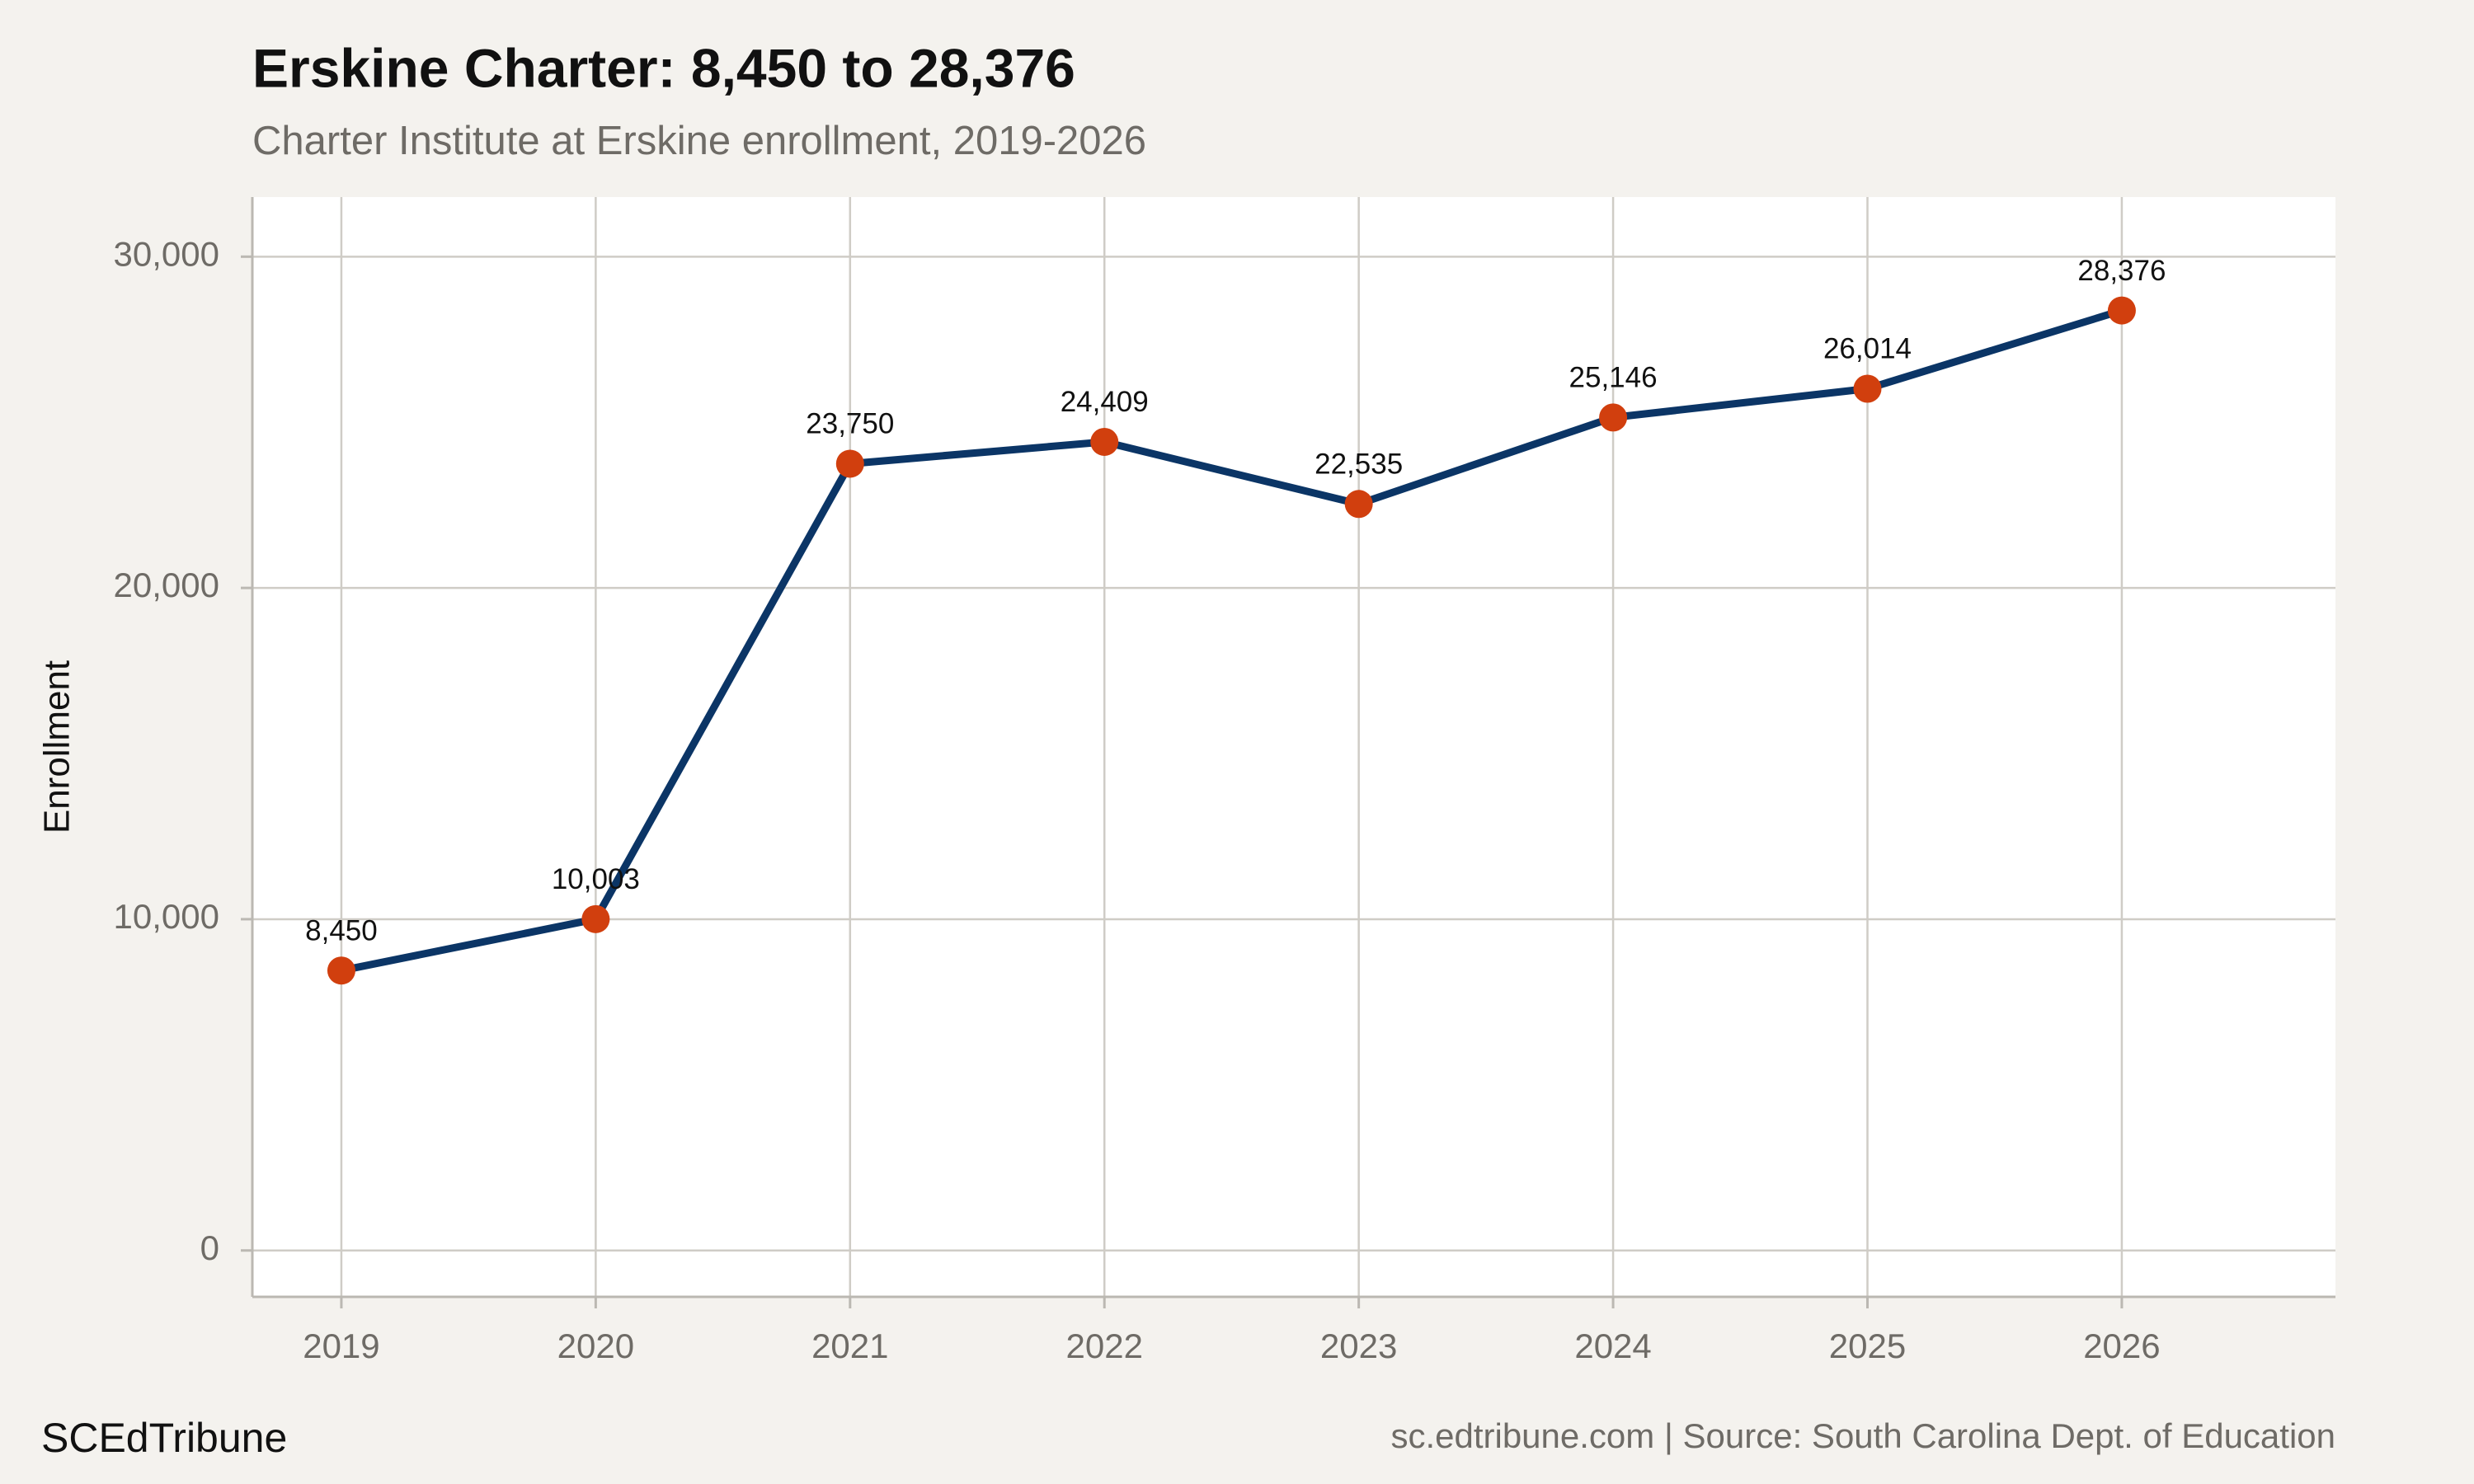 The height and width of the screenshot is (1484, 2474). What do you see at coordinates (341, 1346) in the screenshot?
I see `x-tick-label: 2019` at bounding box center [341, 1346].